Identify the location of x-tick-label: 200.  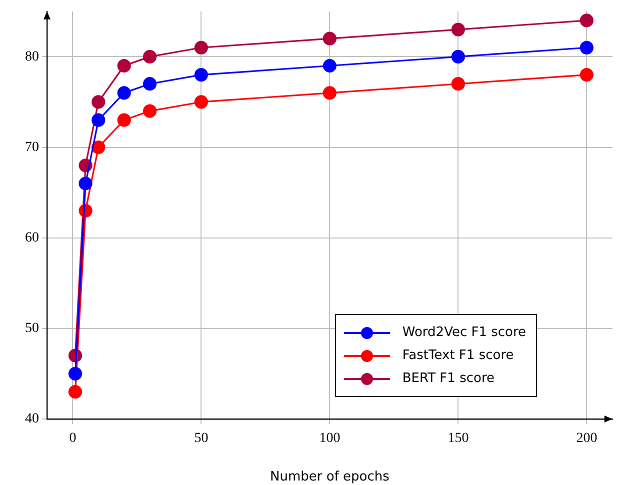
(587, 438).